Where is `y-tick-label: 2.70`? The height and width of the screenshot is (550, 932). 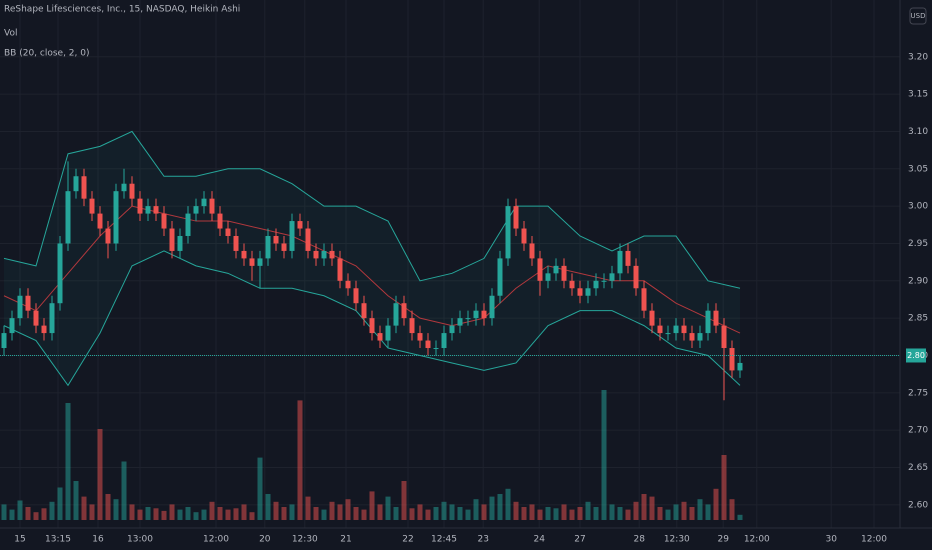 y-tick-label: 2.70 is located at coordinates (918, 431).